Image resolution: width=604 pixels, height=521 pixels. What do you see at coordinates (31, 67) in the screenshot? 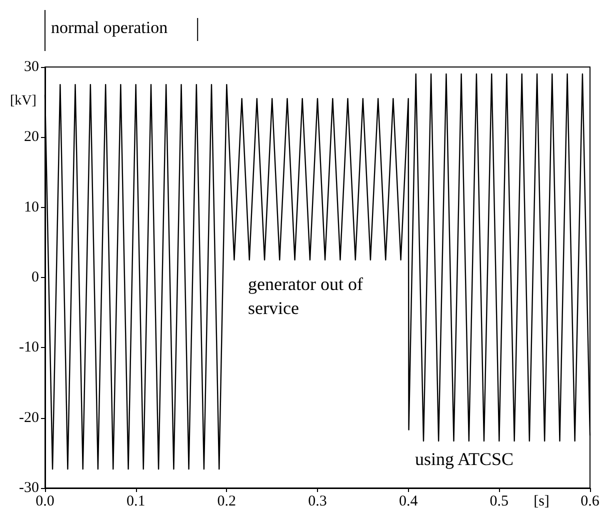
I see `y-tick-label: 30` at bounding box center [31, 67].